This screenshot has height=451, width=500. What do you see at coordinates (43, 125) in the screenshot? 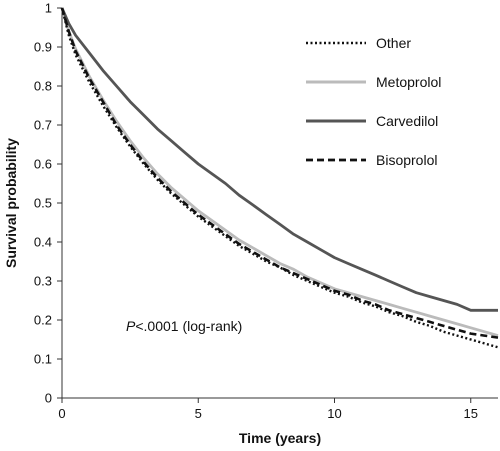
I see `y-tick-label: 0.7` at bounding box center [43, 125].